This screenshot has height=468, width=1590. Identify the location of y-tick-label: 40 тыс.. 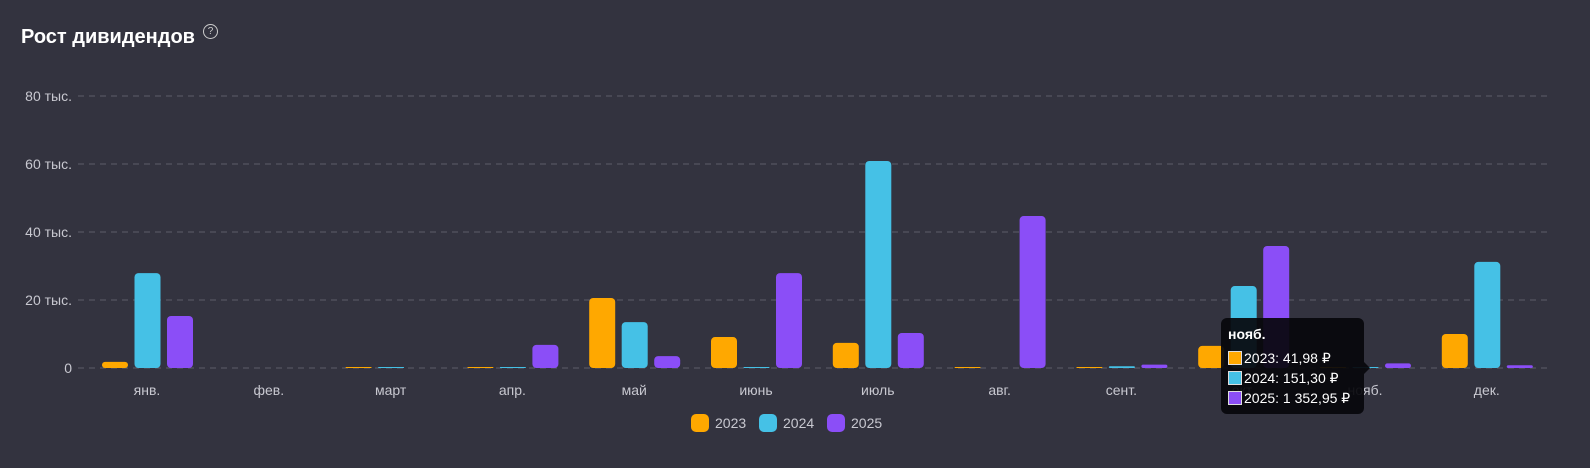
(48, 232).